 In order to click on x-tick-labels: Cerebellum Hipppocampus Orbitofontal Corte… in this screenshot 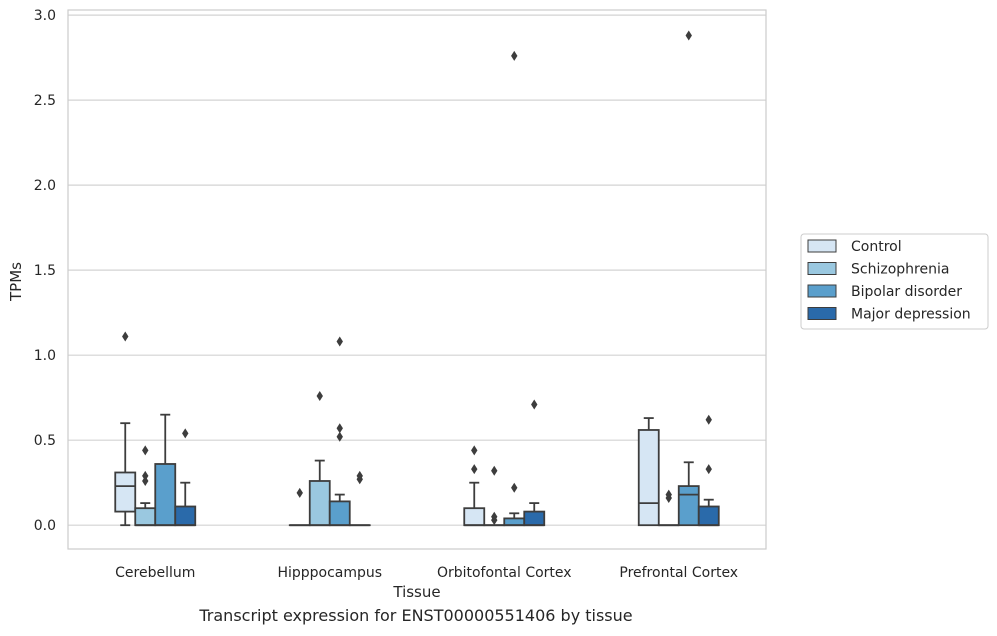, I will do `click(426, 573)`.